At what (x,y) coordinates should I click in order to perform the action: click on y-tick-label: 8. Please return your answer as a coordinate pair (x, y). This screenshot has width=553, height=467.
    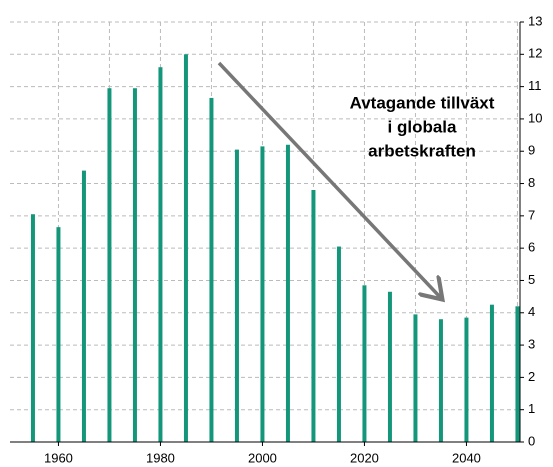
    Looking at the image, I should click on (531, 182).